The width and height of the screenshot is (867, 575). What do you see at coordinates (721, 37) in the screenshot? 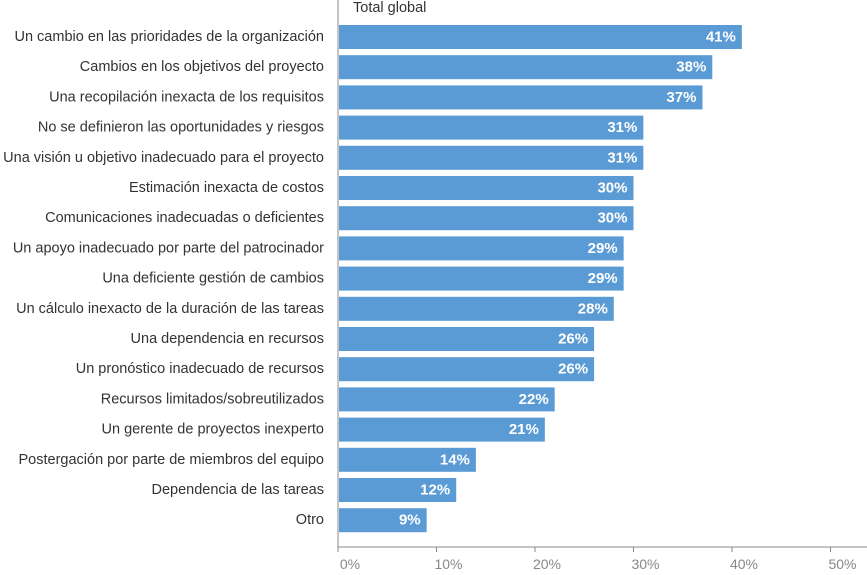
I see `value-label: 41%` at bounding box center [721, 37].